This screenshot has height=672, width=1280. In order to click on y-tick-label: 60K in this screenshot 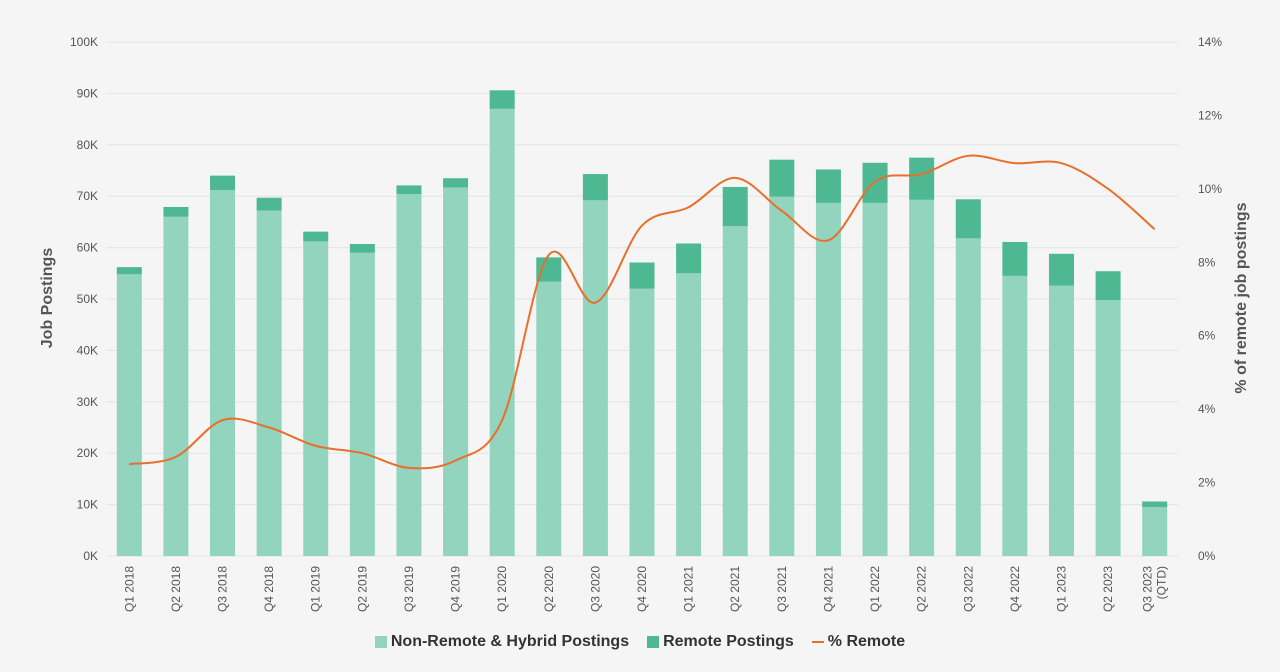, I will do `click(87, 248)`.